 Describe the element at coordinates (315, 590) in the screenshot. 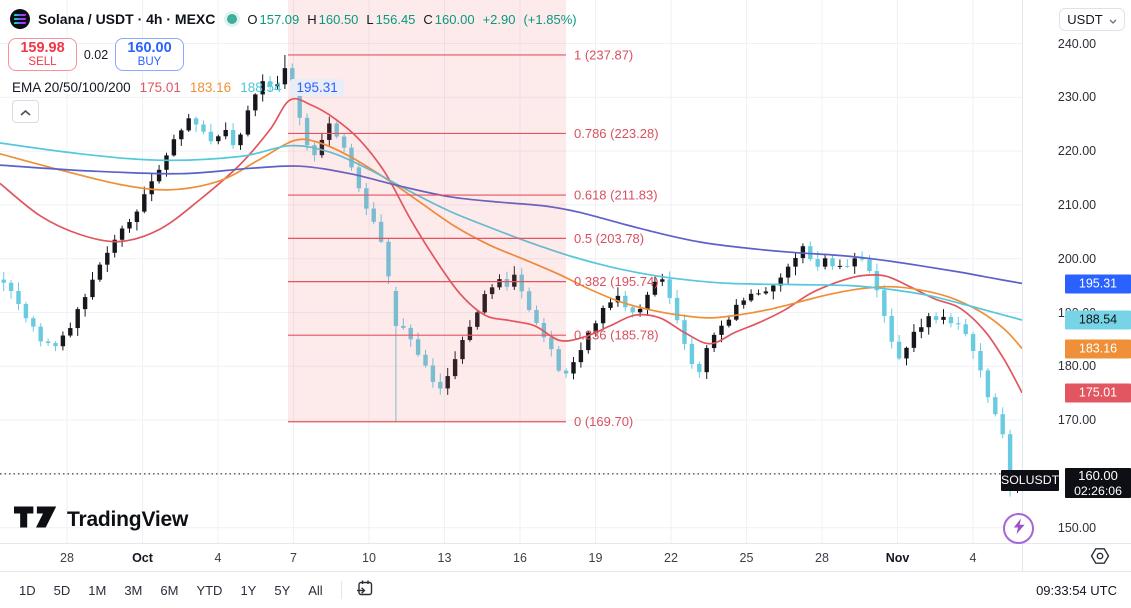

I see `range-button-all: All` at that location.